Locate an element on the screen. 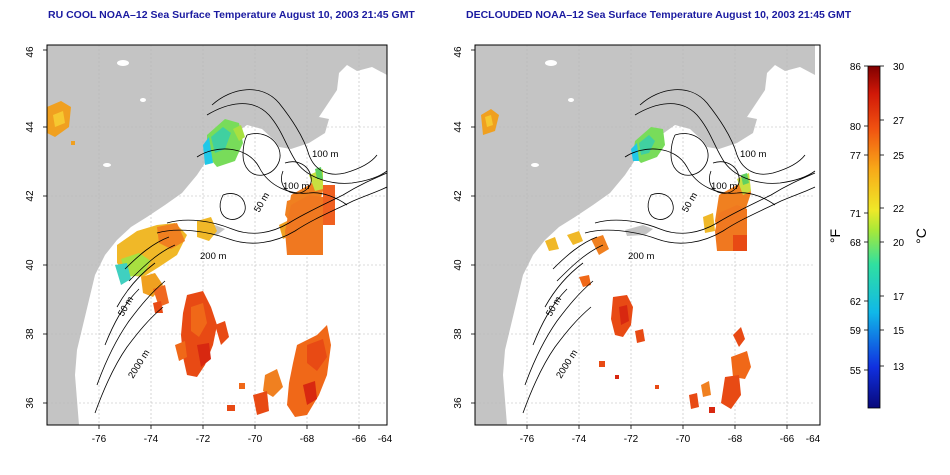  left-x-tick-labels: -76 -74 -72 -70 -68 -66 -64 is located at coordinates (242, 439).